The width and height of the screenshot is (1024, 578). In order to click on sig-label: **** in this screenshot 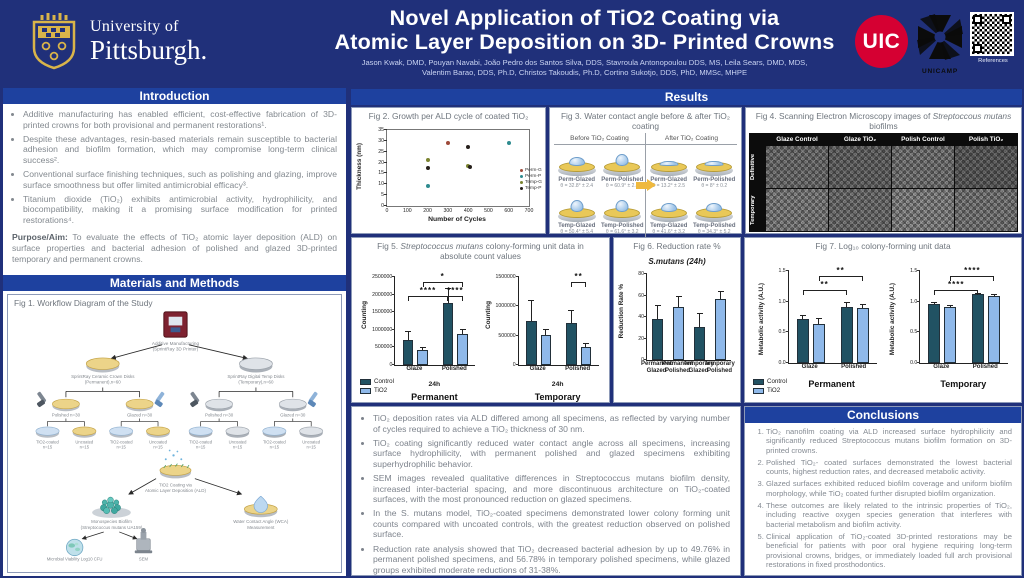, I will do `click(428, 290)`.